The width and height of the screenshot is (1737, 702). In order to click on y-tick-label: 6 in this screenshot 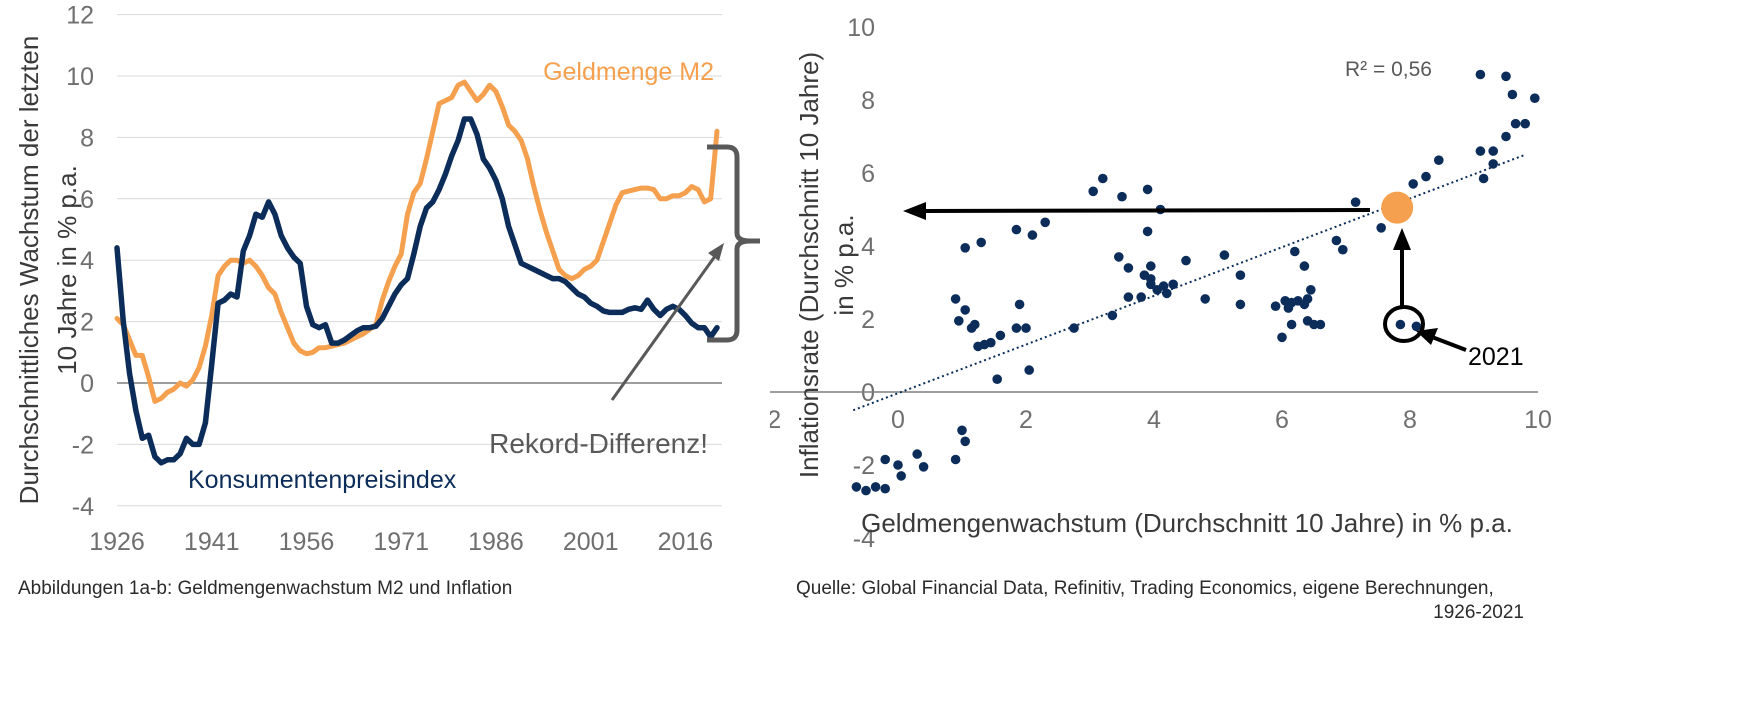, I will do `click(87, 200)`.